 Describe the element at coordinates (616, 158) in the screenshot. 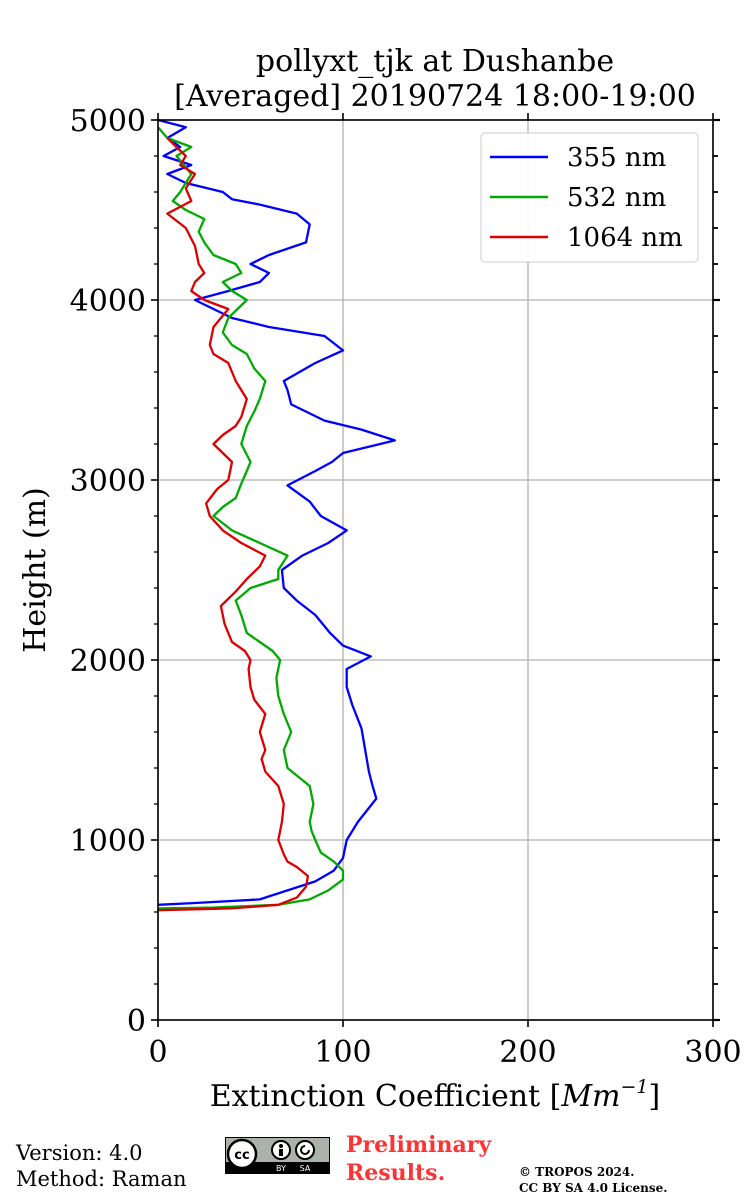

I see `legend-label: 355 nm` at that location.